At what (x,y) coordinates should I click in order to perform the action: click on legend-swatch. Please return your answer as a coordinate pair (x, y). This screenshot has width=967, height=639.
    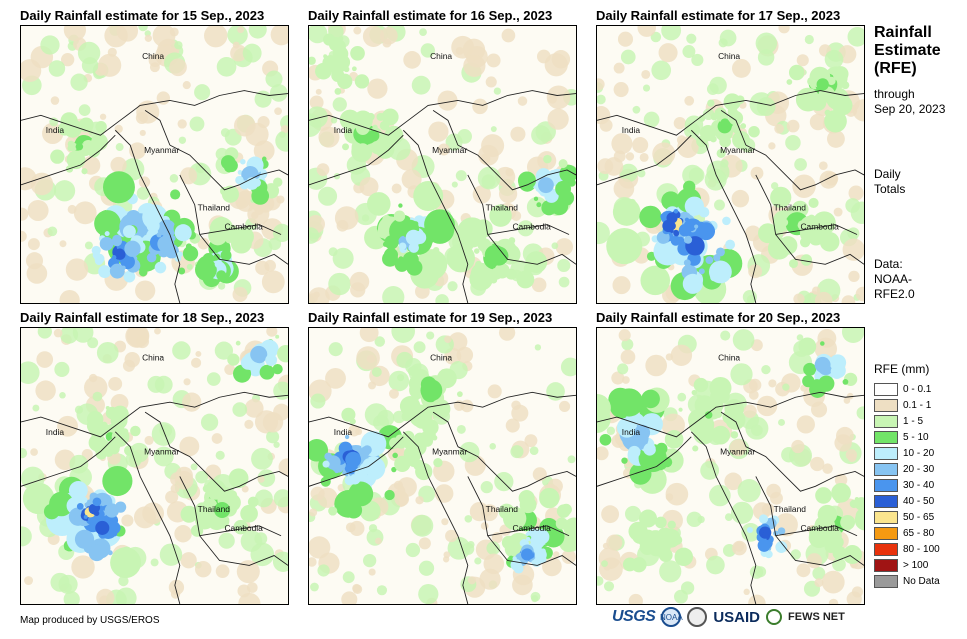
    Looking at the image, I should click on (886, 453).